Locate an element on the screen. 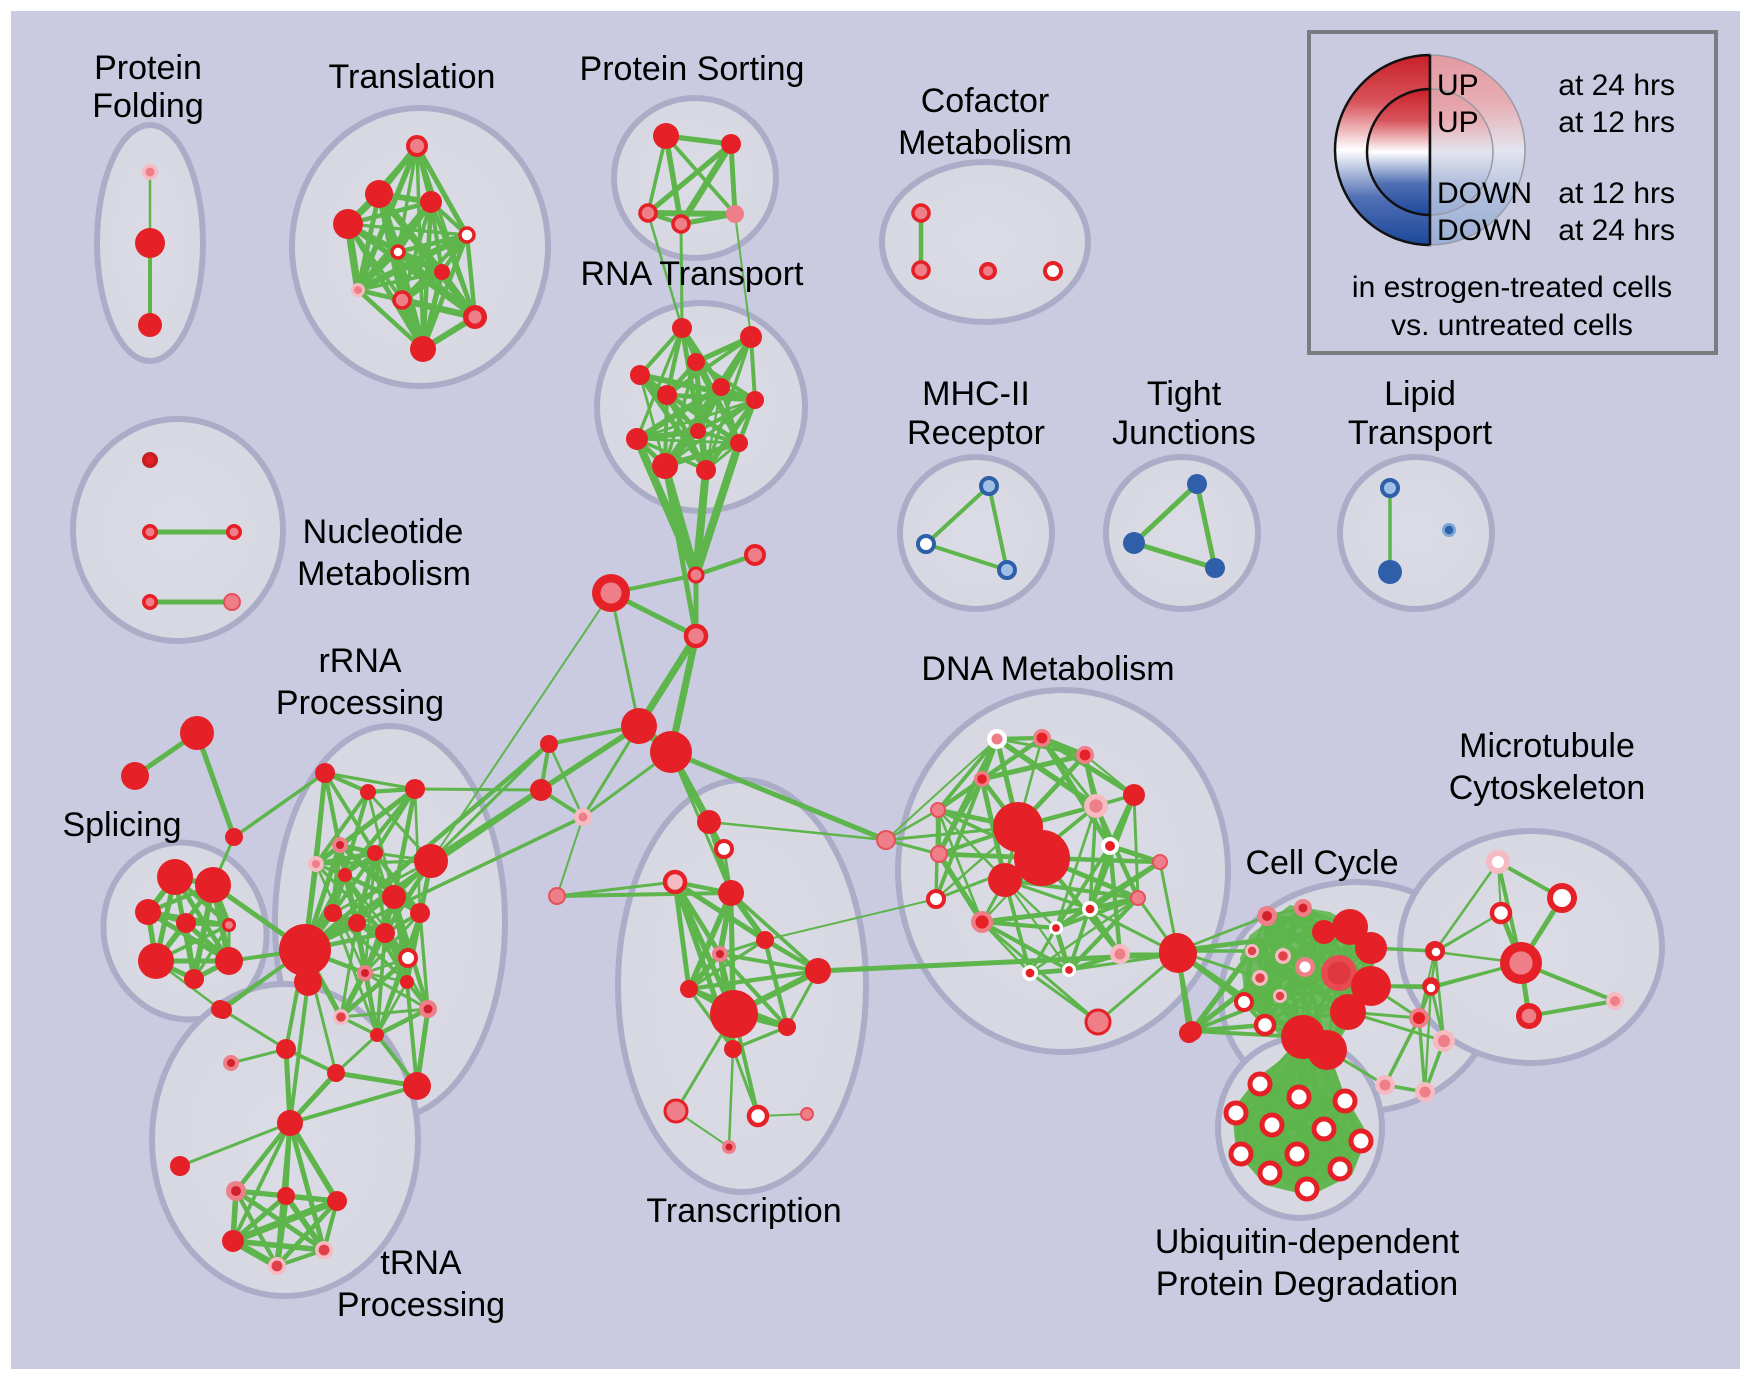 This screenshot has width=1750, height=1381. svg-text: Protein Sorting is located at coordinates (692, 69).